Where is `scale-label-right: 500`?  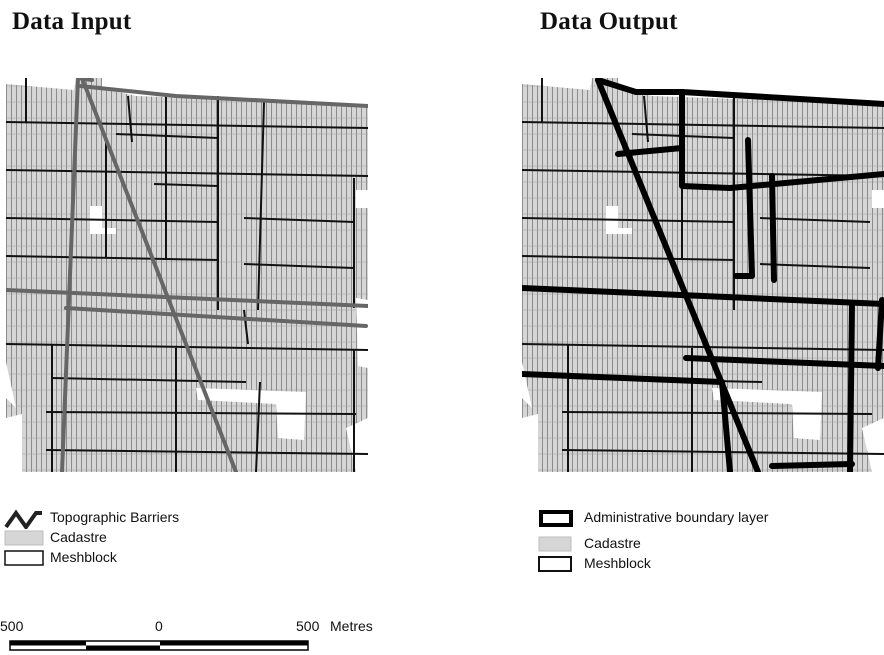
scale-label-right: 500 is located at coordinates (308, 626).